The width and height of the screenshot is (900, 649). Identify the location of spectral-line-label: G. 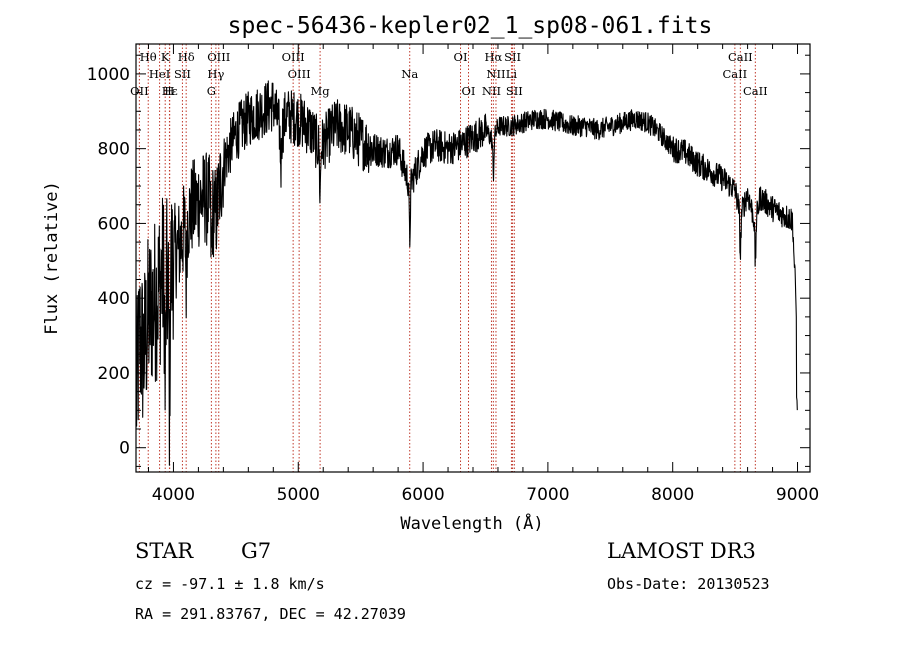
(211, 91).